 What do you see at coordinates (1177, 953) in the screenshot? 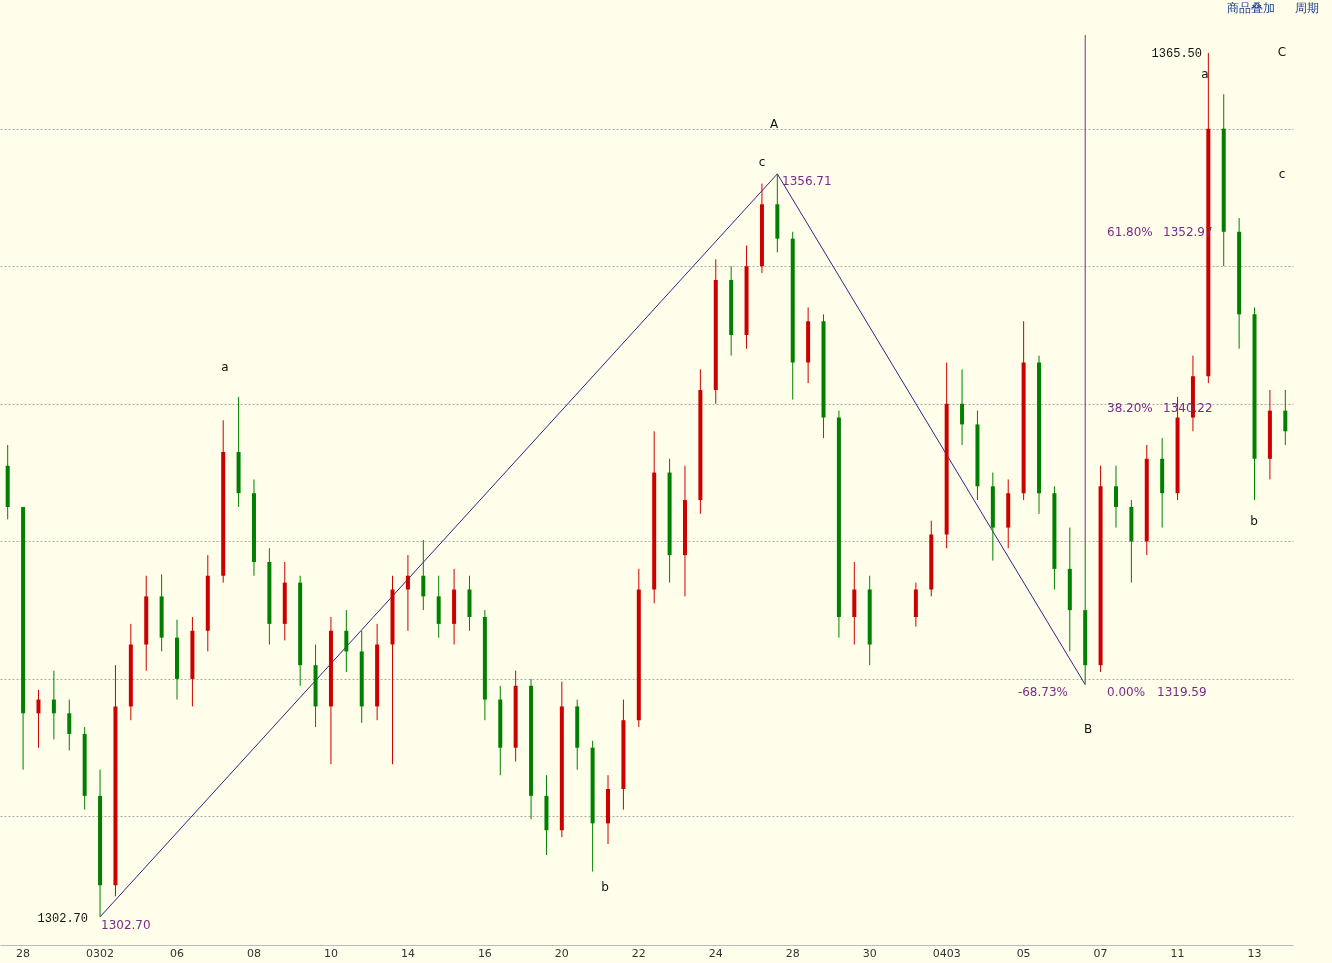
I see `x-tick-label: 11` at bounding box center [1177, 953].